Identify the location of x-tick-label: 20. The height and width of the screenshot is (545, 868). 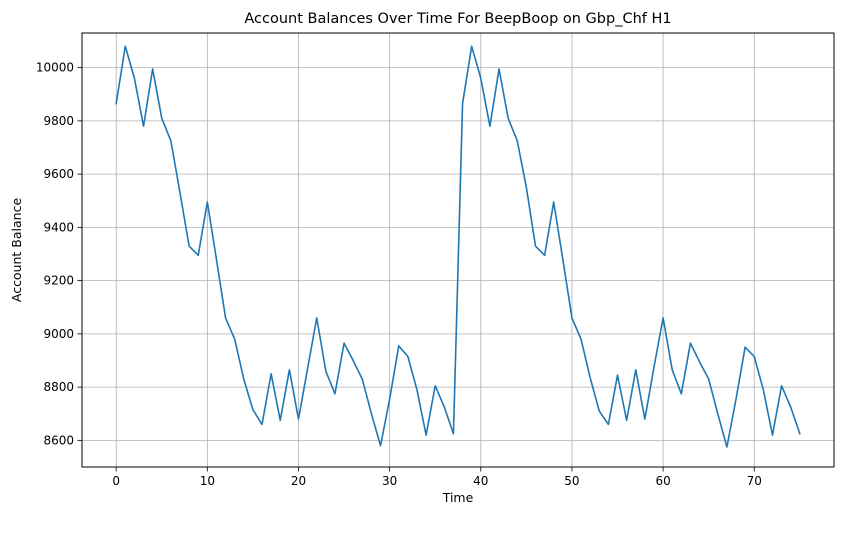
(298, 481).